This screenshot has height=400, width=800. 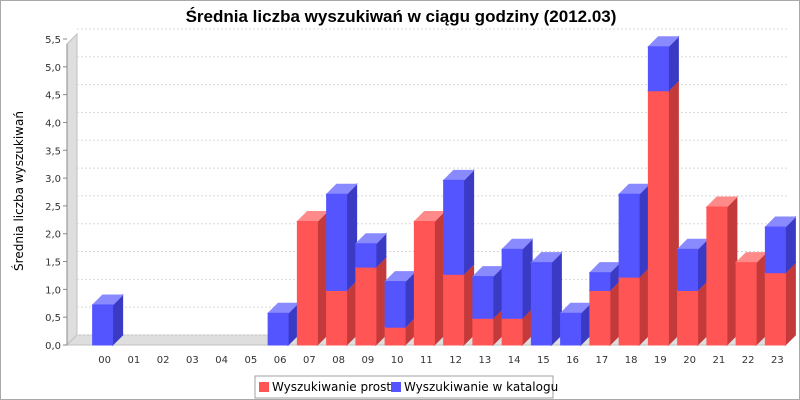 What do you see at coordinates (53, 207) in the screenshot?
I see `y-tick-label: 2,5` at bounding box center [53, 207].